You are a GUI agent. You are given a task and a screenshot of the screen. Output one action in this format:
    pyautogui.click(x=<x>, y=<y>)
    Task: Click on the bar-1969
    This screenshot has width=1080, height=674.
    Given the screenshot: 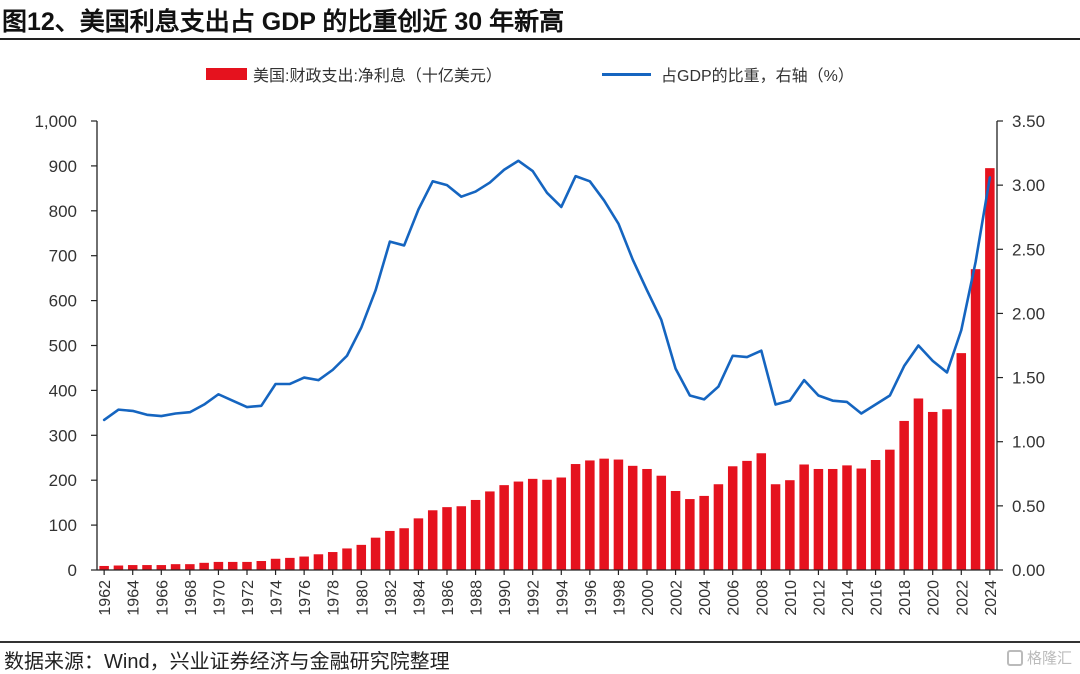 What is the action you would take?
    pyautogui.click(x=204, y=566)
    